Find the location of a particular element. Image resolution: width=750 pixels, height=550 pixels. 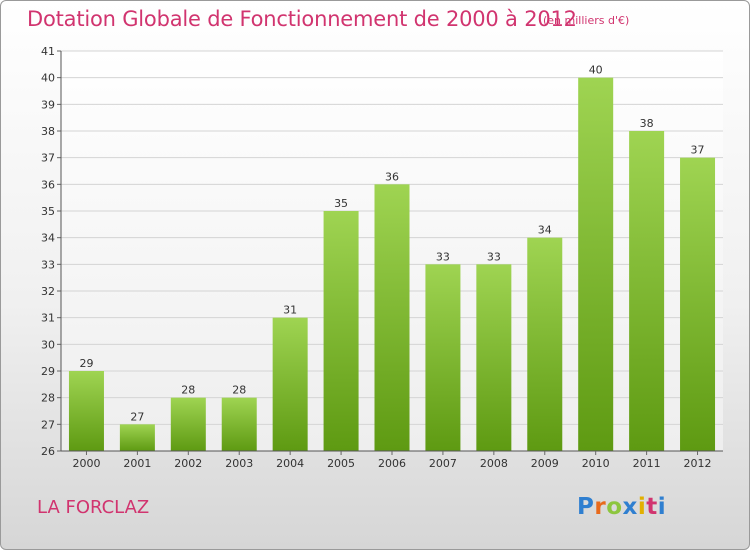

data-label-2002: 28 is located at coordinates (188, 390).